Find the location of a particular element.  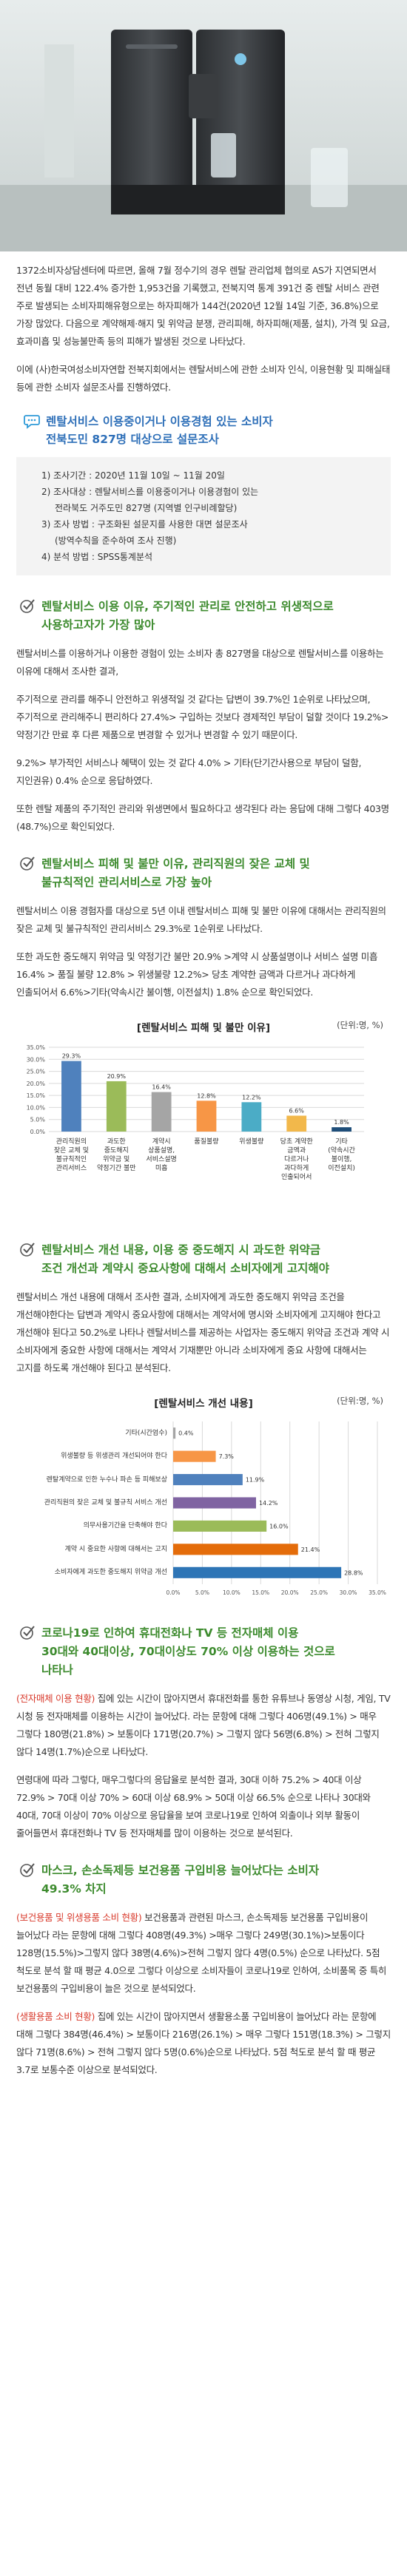

x-tick-label: 품질불량 is located at coordinates (206, 1142).